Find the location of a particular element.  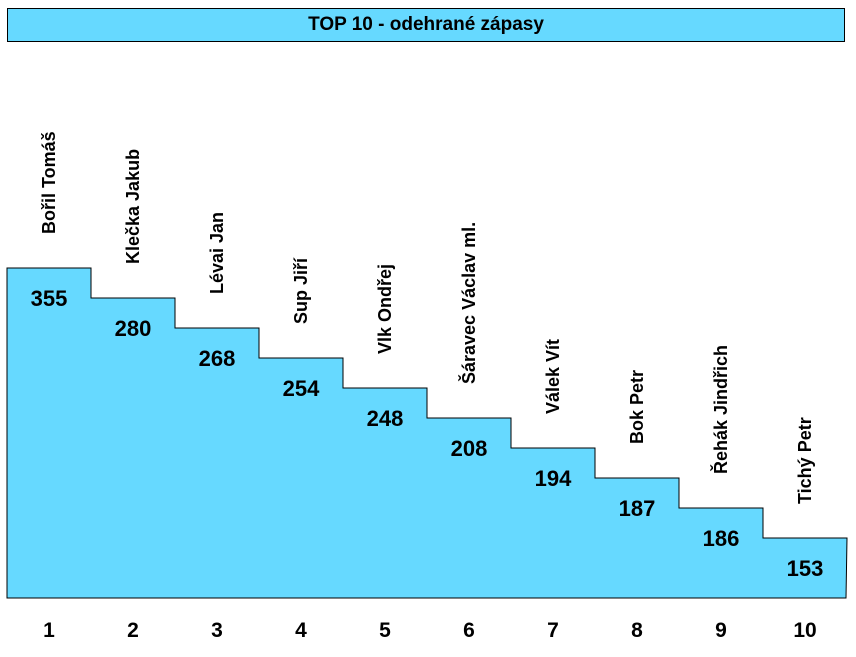

player-name-label: Řehák Jindřich is located at coordinates (720, 409).